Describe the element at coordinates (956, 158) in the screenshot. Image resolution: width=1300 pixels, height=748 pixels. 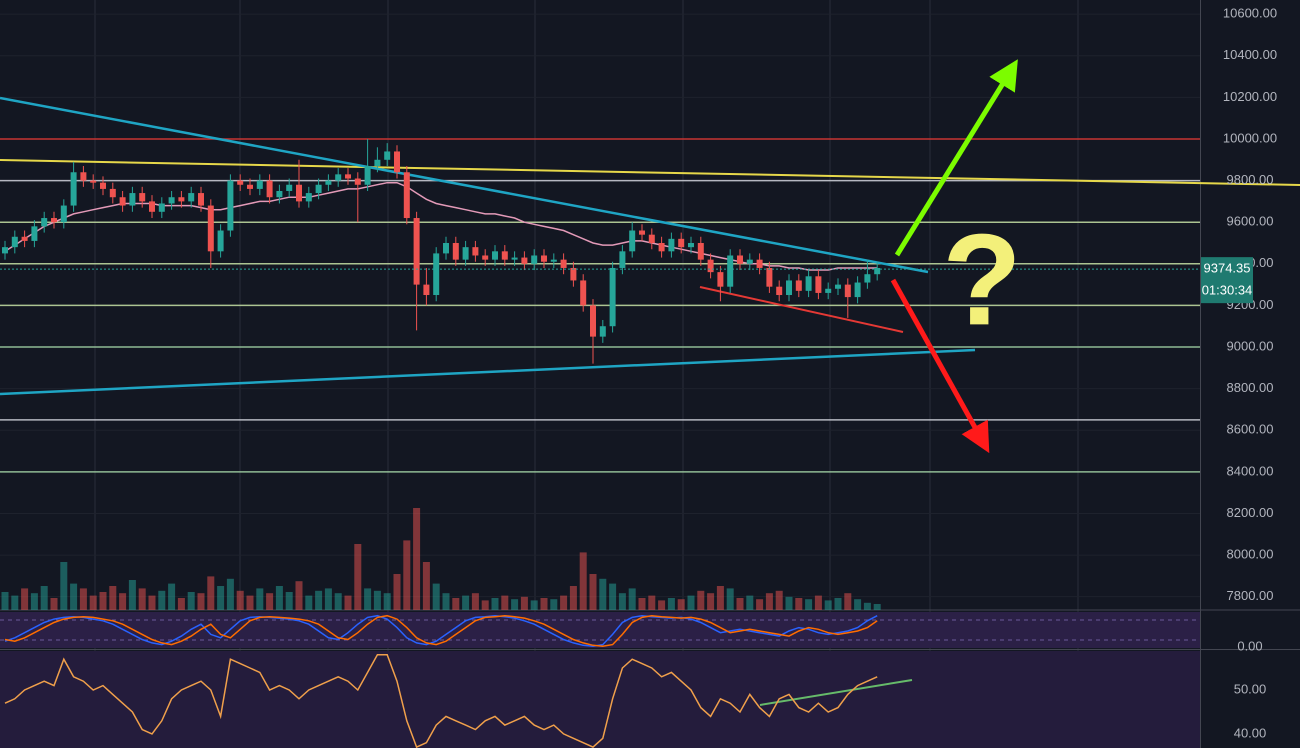
I see `up-arrow` at that location.